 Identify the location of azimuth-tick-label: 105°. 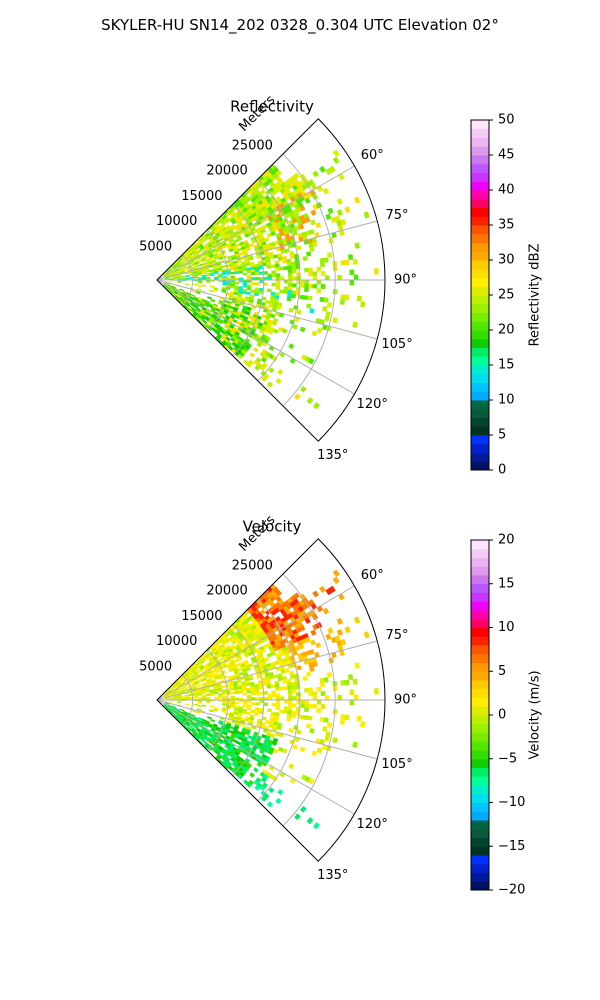
(396, 764).